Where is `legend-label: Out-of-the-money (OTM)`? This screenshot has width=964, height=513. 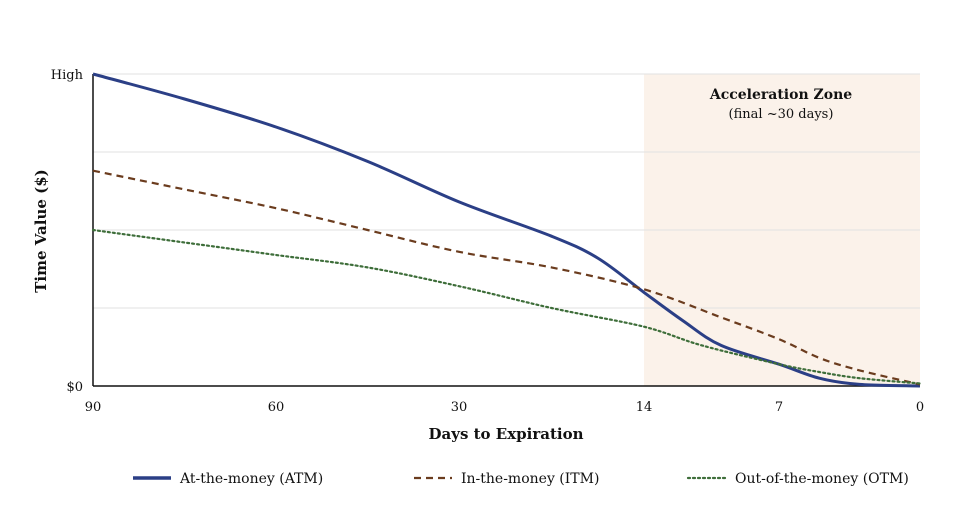
legend-label: Out-of-the-money (OTM) is located at coordinates (822, 479).